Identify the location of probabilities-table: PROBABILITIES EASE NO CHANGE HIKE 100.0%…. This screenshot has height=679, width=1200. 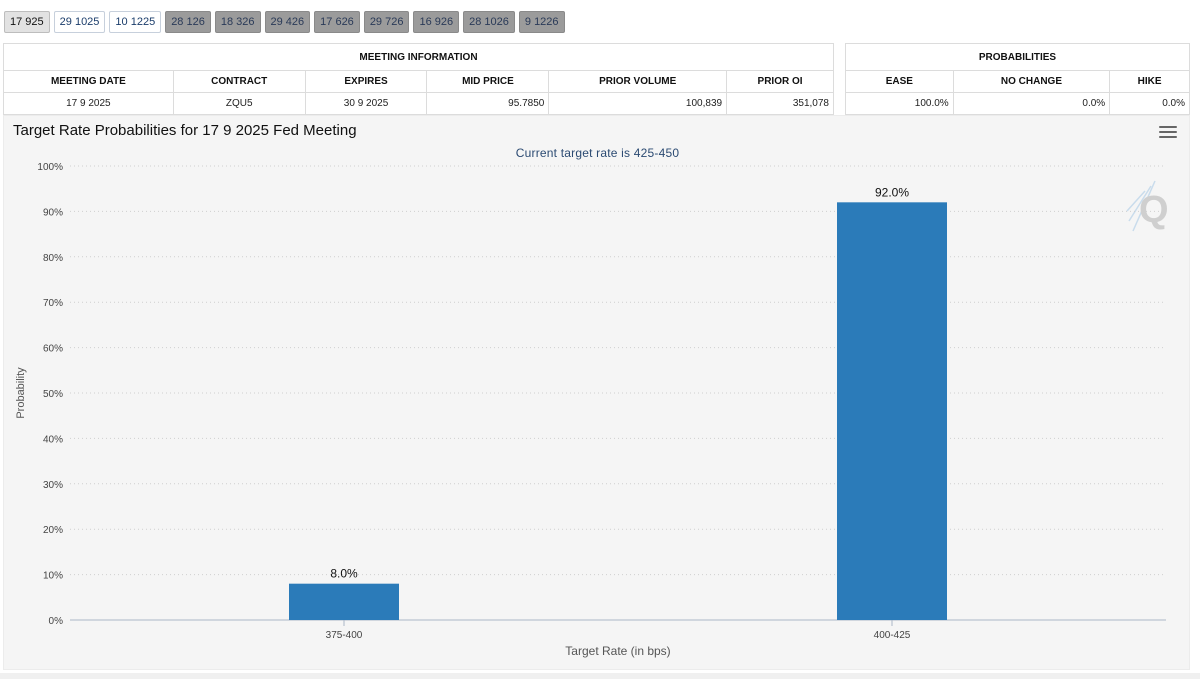
(1017, 79).